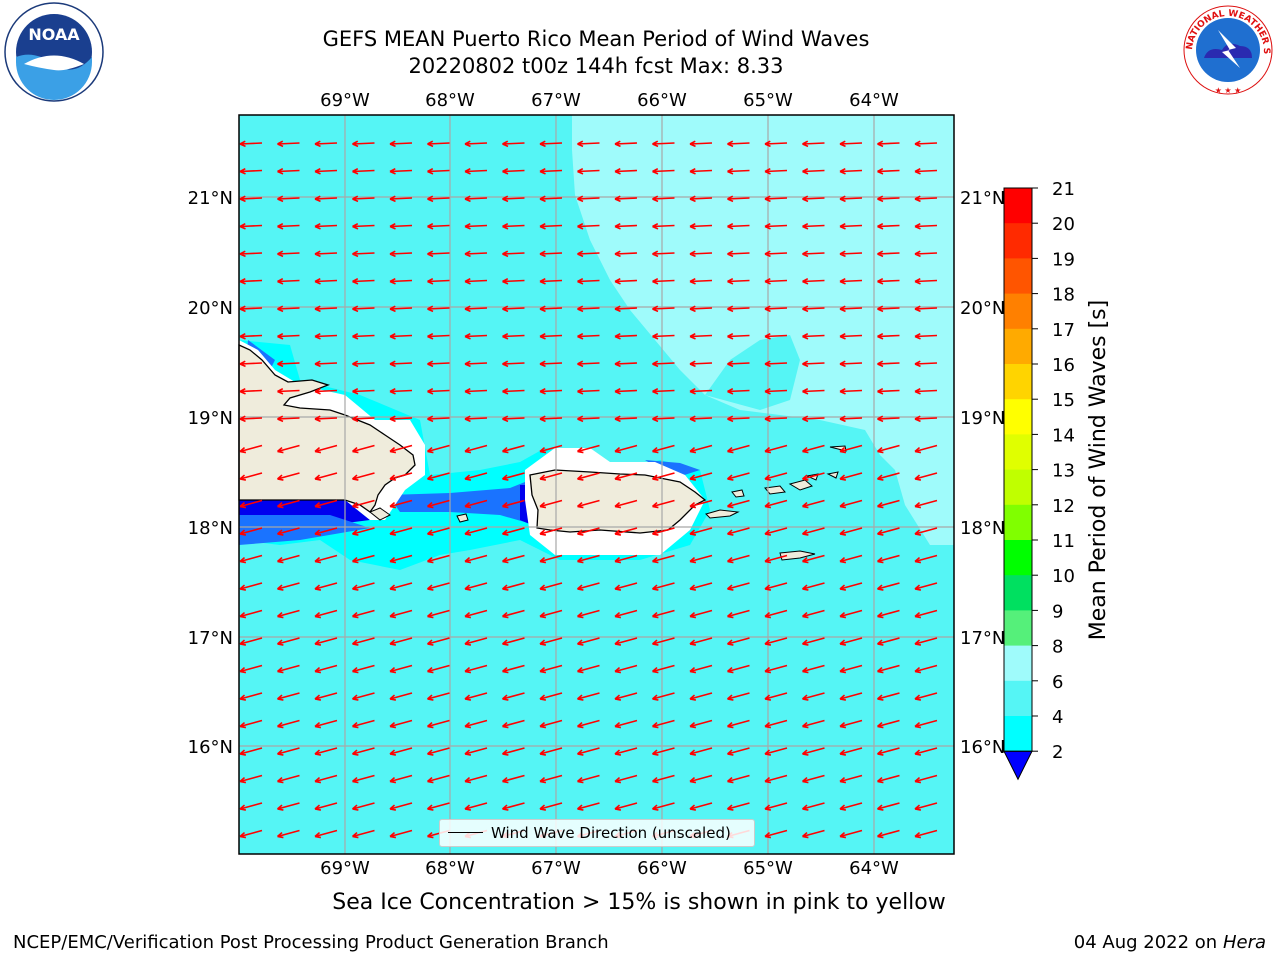  Describe the element at coordinates (1053, 471) in the screenshot. I see `colorbar-ticks: 21 20 19 18 17 16 15 14 13 12 11 10 9 8 6 4 2` at that location.